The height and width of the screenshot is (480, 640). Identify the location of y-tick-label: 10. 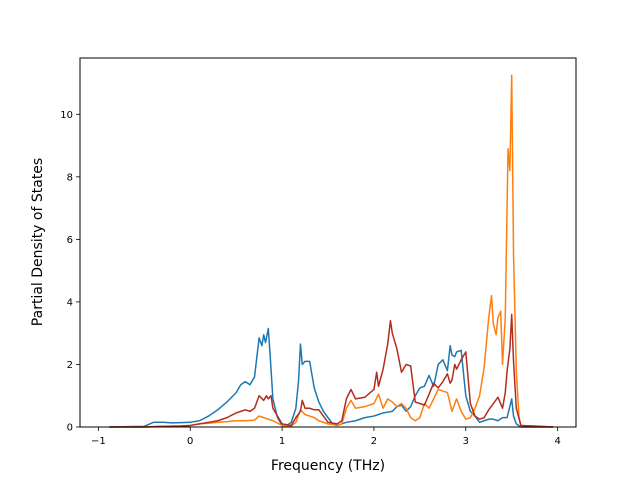
(66, 115).